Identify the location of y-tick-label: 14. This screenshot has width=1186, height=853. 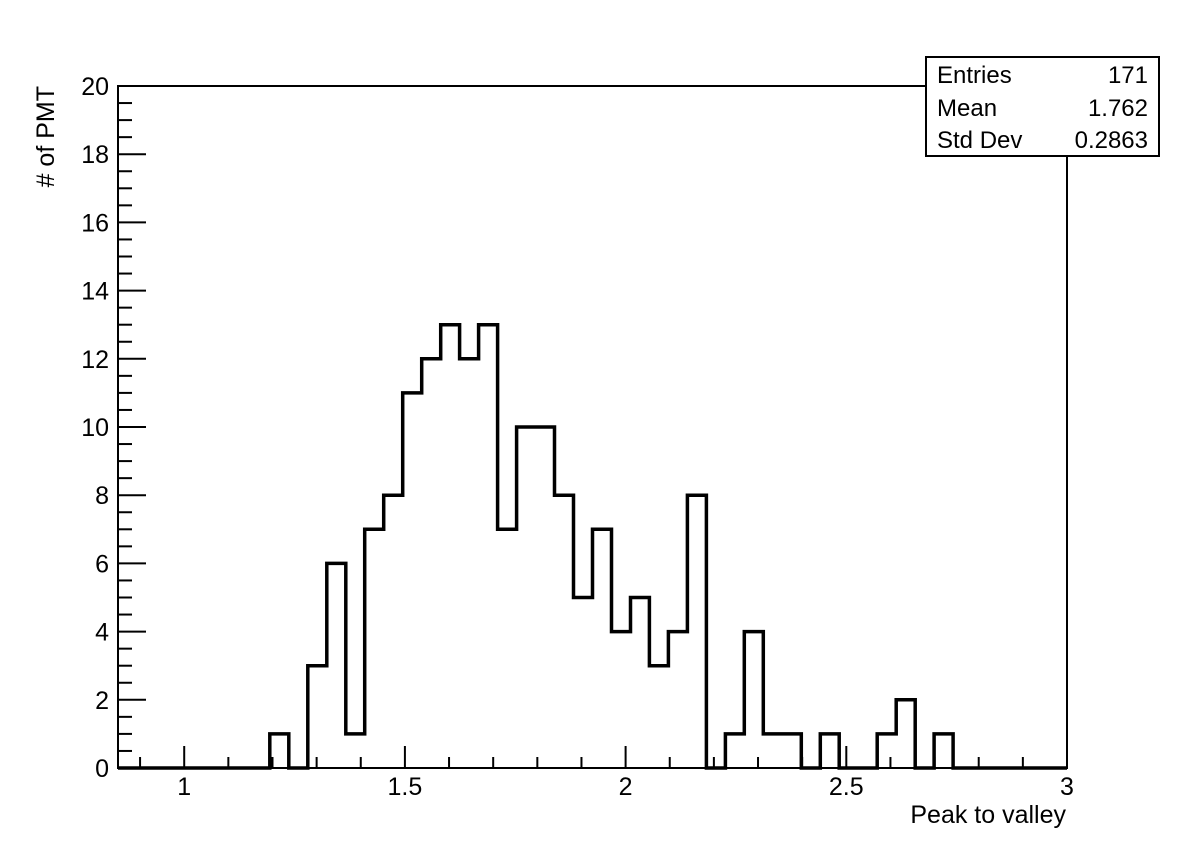
(95, 292).